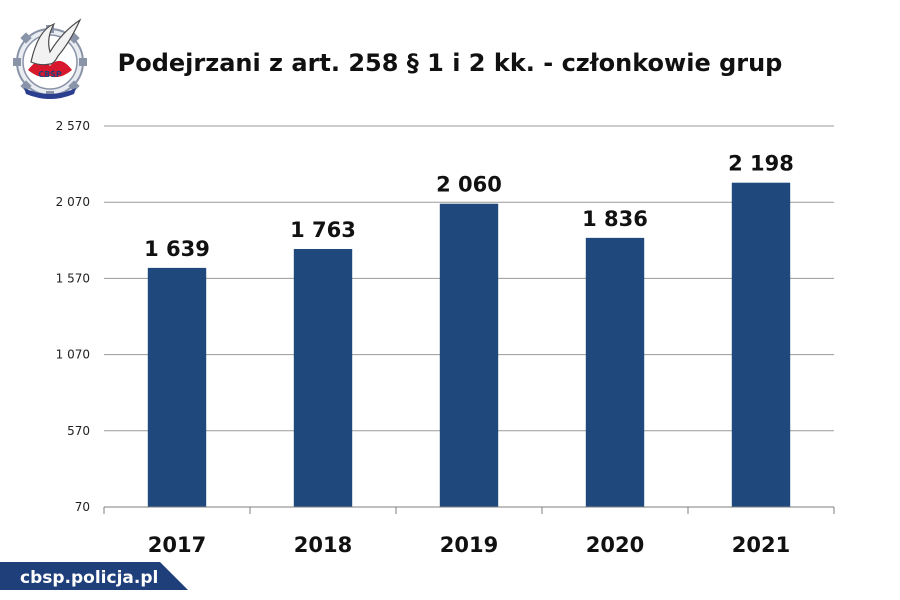 The width and height of the screenshot is (900, 600). What do you see at coordinates (73, 316) in the screenshot?
I see `y-axis-ticks: 70 570 1 070 1 570 2 070 2 570` at bounding box center [73, 316].